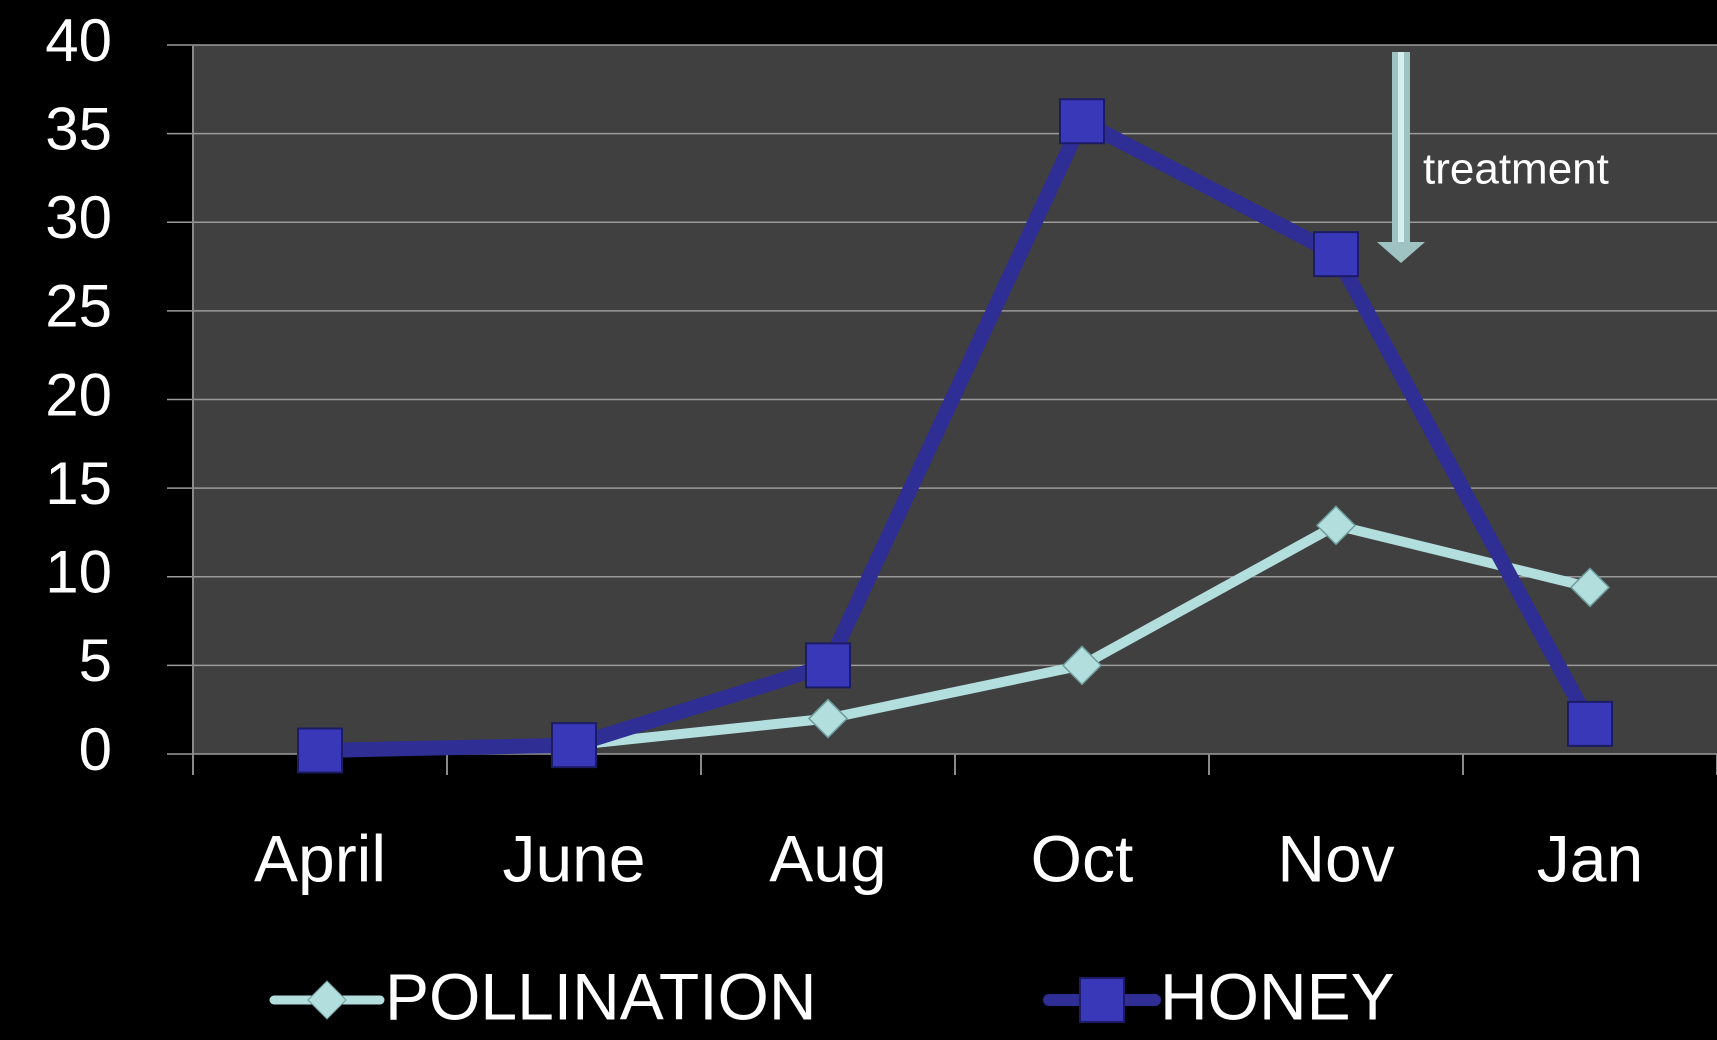 The image size is (1717, 1040). I want to click on x-tick-label: Oct, so click(1082, 858).